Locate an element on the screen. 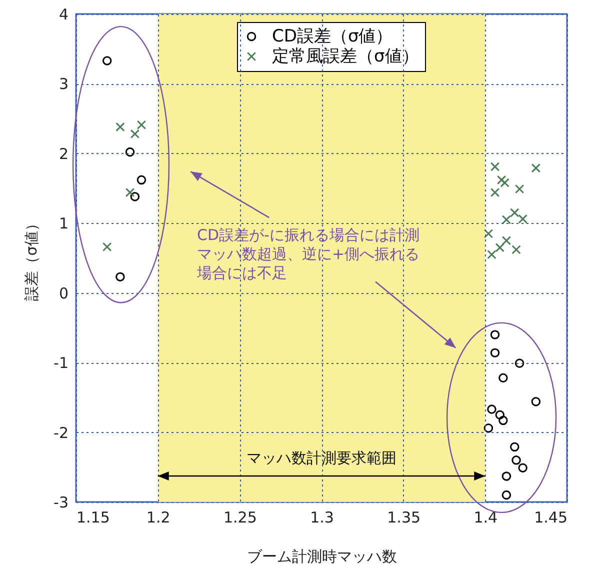 This screenshot has height=577, width=590. x-axis-title: ブーム計測時マッハ数 is located at coordinates (322, 557).